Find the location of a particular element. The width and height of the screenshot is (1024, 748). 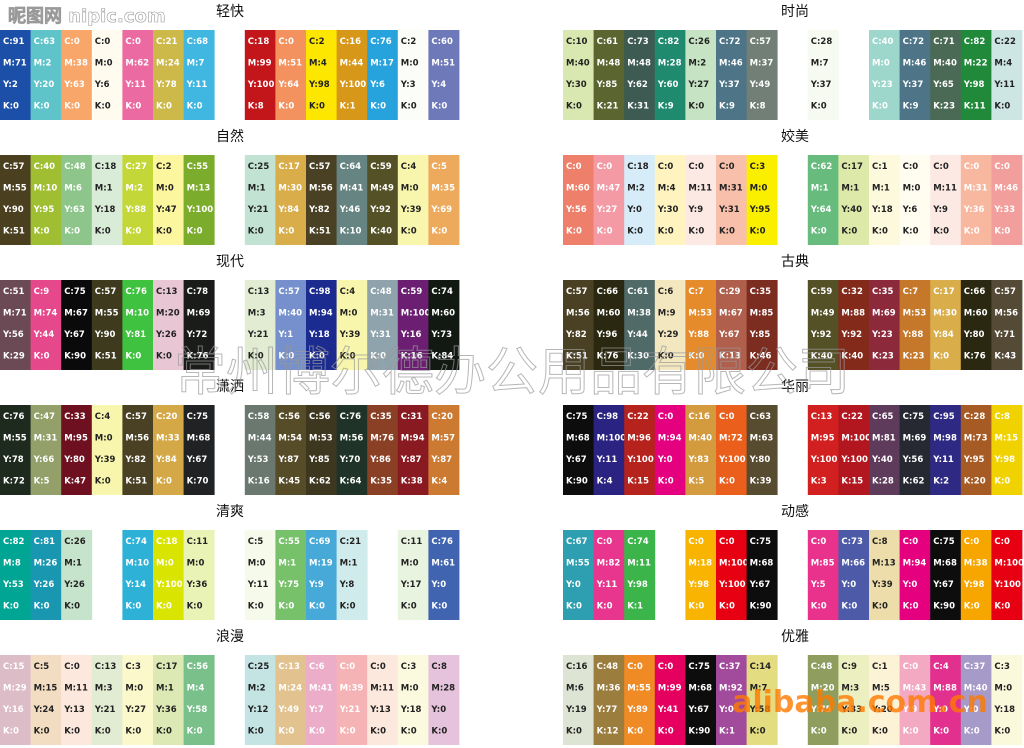

cmyk-label: M:62 is located at coordinates (137, 64).